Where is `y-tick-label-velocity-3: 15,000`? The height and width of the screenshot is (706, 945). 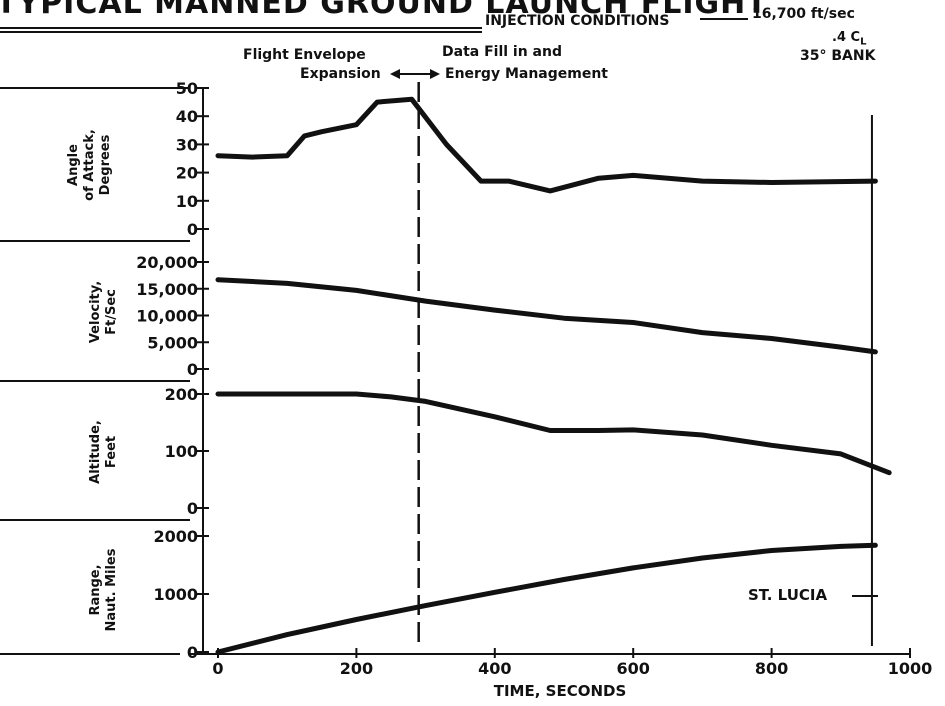 y-tick-label-velocity-3: 15,000 is located at coordinates (167, 289).